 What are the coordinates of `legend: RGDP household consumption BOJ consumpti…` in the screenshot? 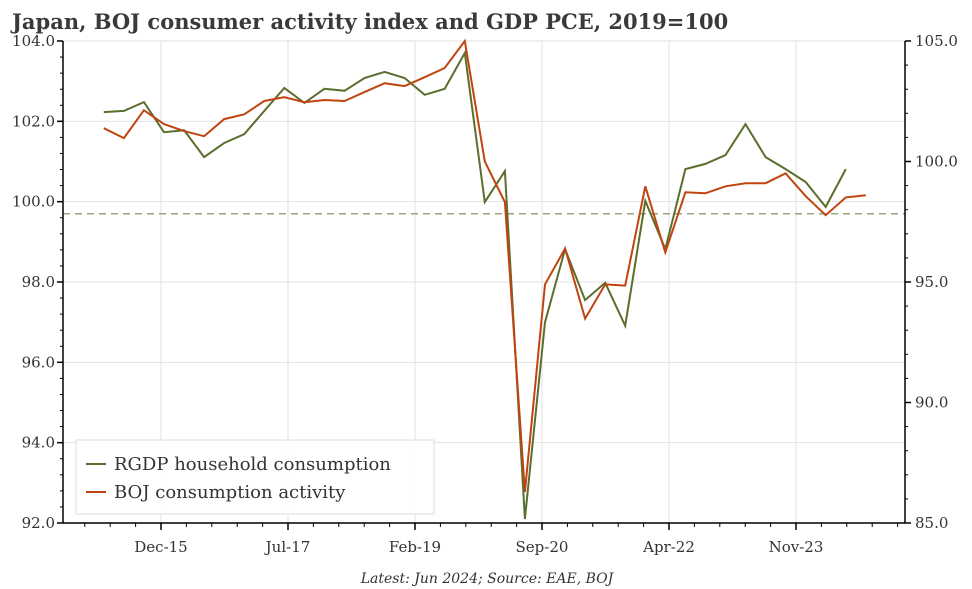 It's located at (255, 477).